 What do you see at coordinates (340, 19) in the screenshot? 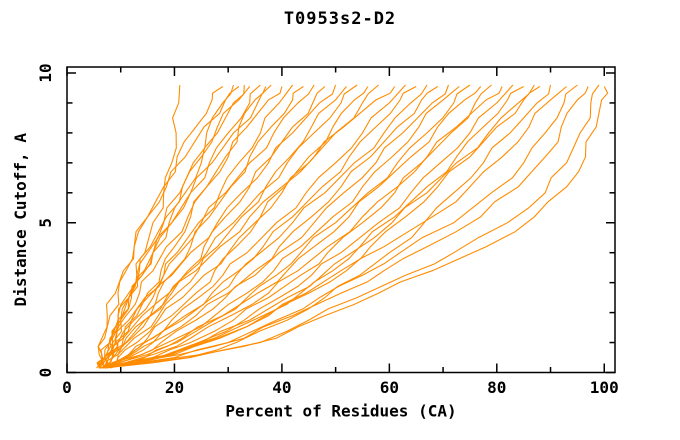
I see `plot-title: T0953s2-D2` at bounding box center [340, 19].